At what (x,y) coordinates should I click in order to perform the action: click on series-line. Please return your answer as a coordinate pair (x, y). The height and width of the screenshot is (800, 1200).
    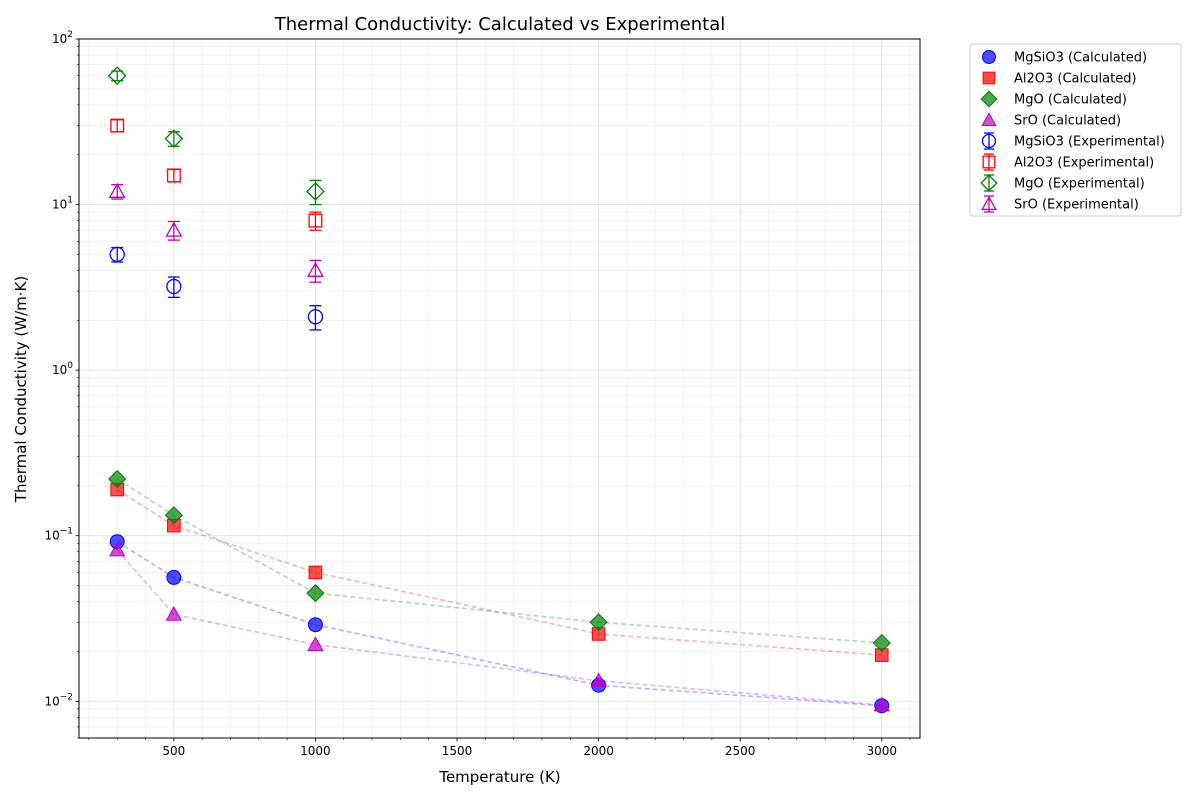
    Looking at the image, I should click on (499, 627).